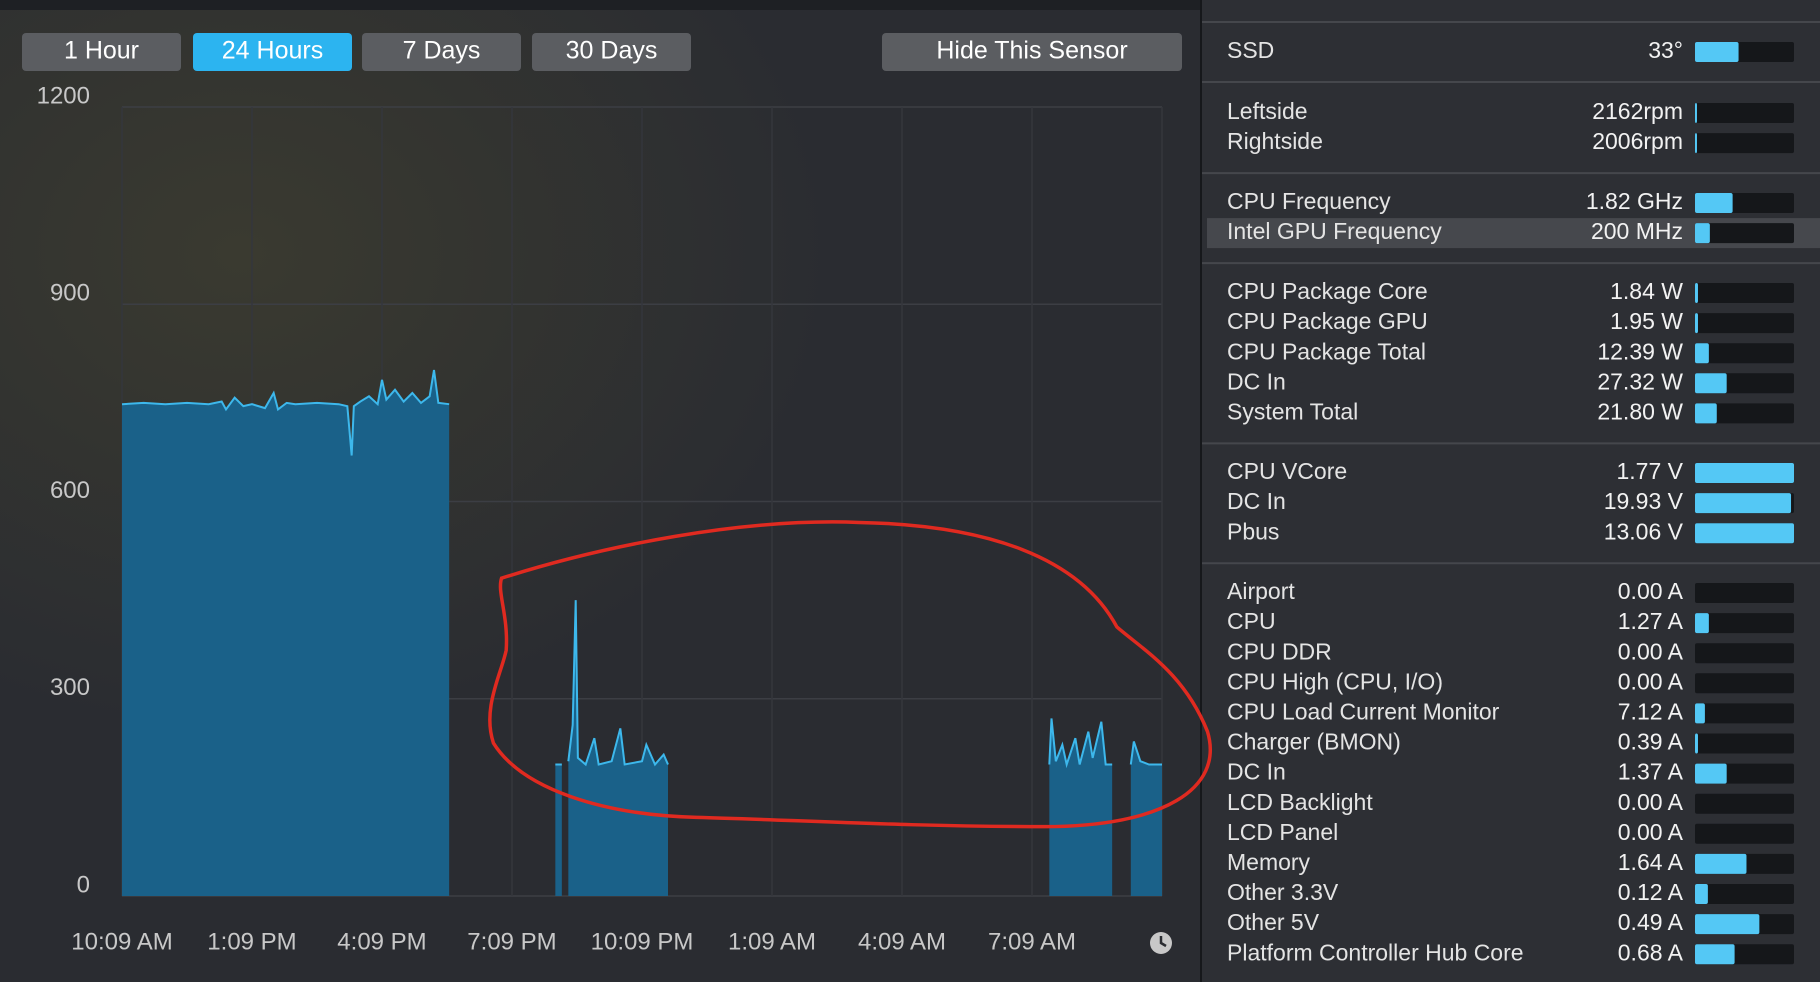 The width and height of the screenshot is (1820, 982). I want to click on sensor-name: Memory, so click(1269, 862).